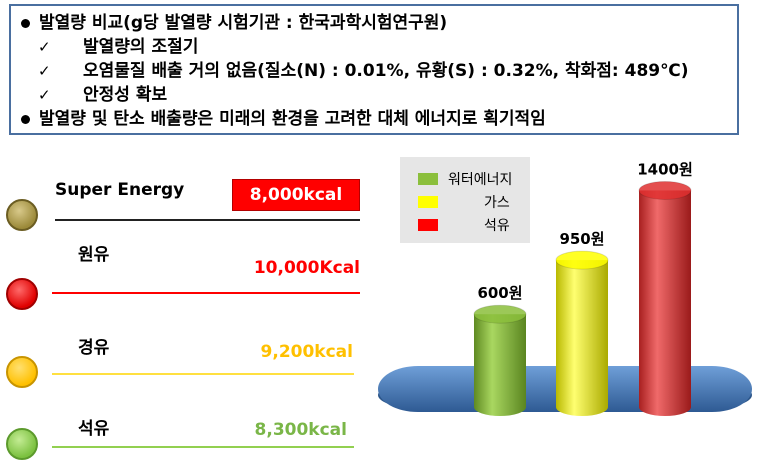 Image resolution: width=757 pixels, height=475 pixels. What do you see at coordinates (22, 294) in the screenshot?
I see `crude-oil-circle-icon` at bounding box center [22, 294].